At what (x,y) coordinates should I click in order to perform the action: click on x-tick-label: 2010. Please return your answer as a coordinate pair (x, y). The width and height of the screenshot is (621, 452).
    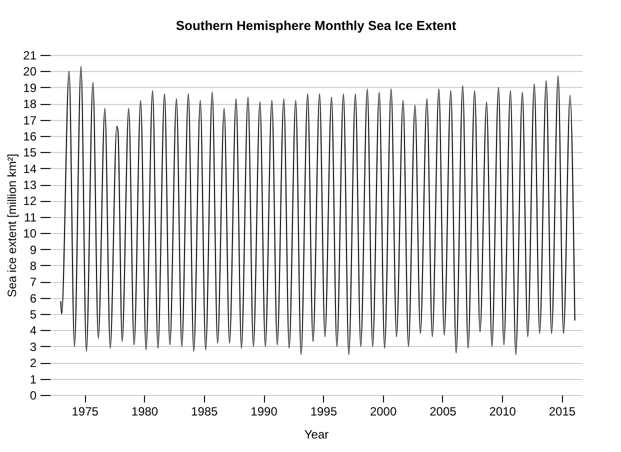
    Looking at the image, I should click on (502, 411).